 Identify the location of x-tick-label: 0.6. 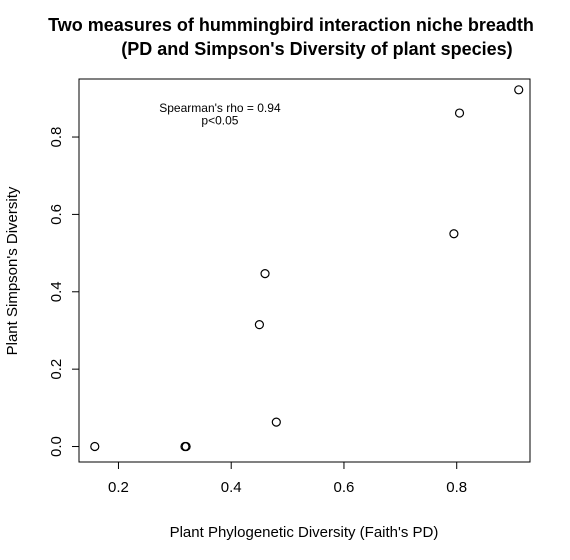
(344, 487).